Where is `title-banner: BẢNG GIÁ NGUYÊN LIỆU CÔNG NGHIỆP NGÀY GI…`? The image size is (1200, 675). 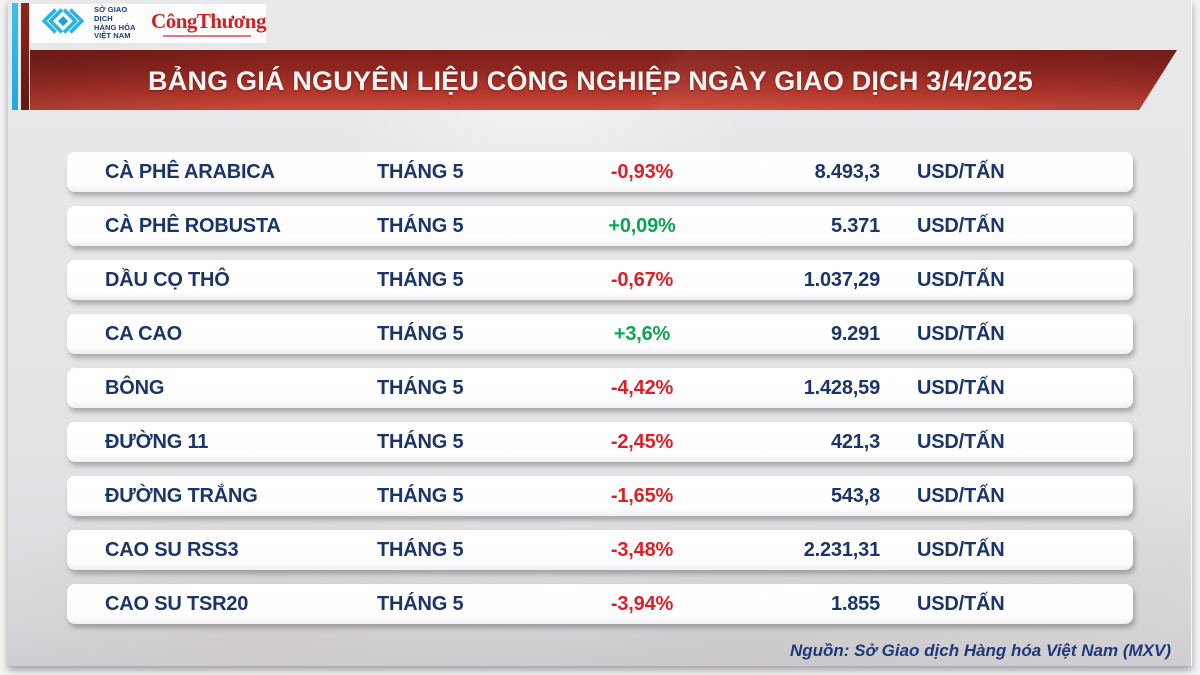 title-banner: BẢNG GIÁ NGUYÊN LIỆU CÔNG NGHIỆP NGÀY GI… is located at coordinates (603, 80).